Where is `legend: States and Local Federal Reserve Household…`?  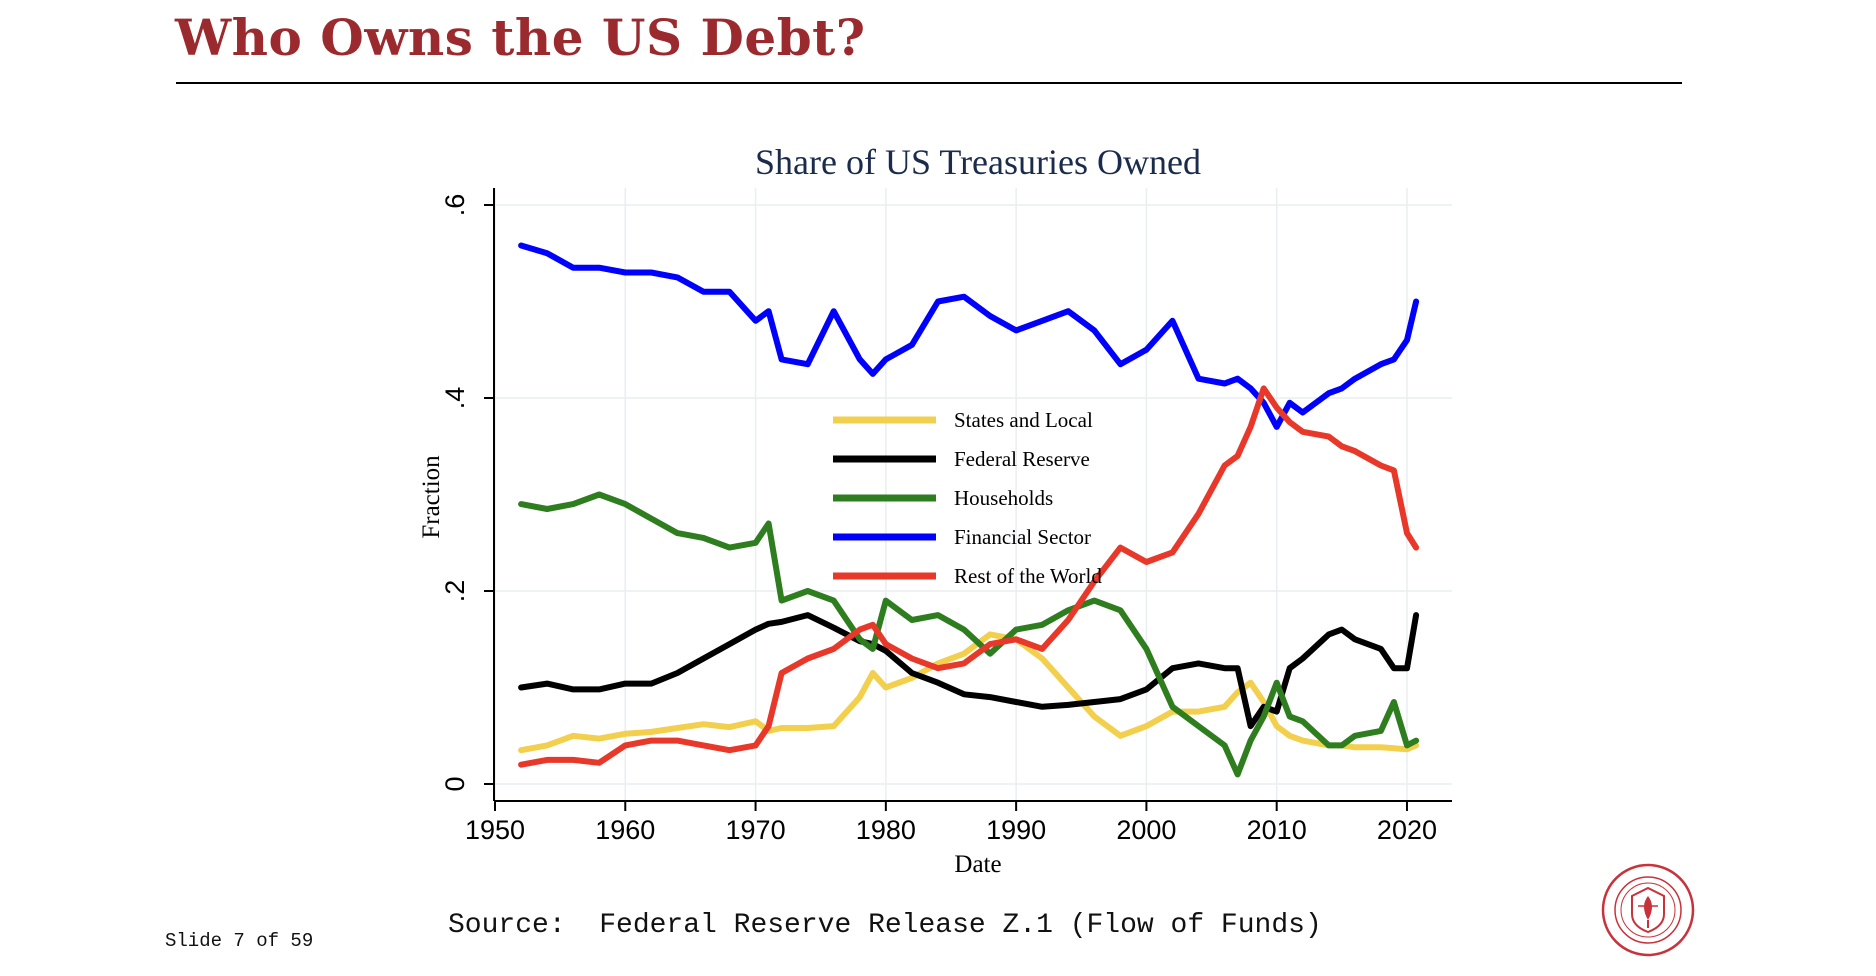
legend: States and Local Federal Reserve Household… is located at coordinates (967, 498).